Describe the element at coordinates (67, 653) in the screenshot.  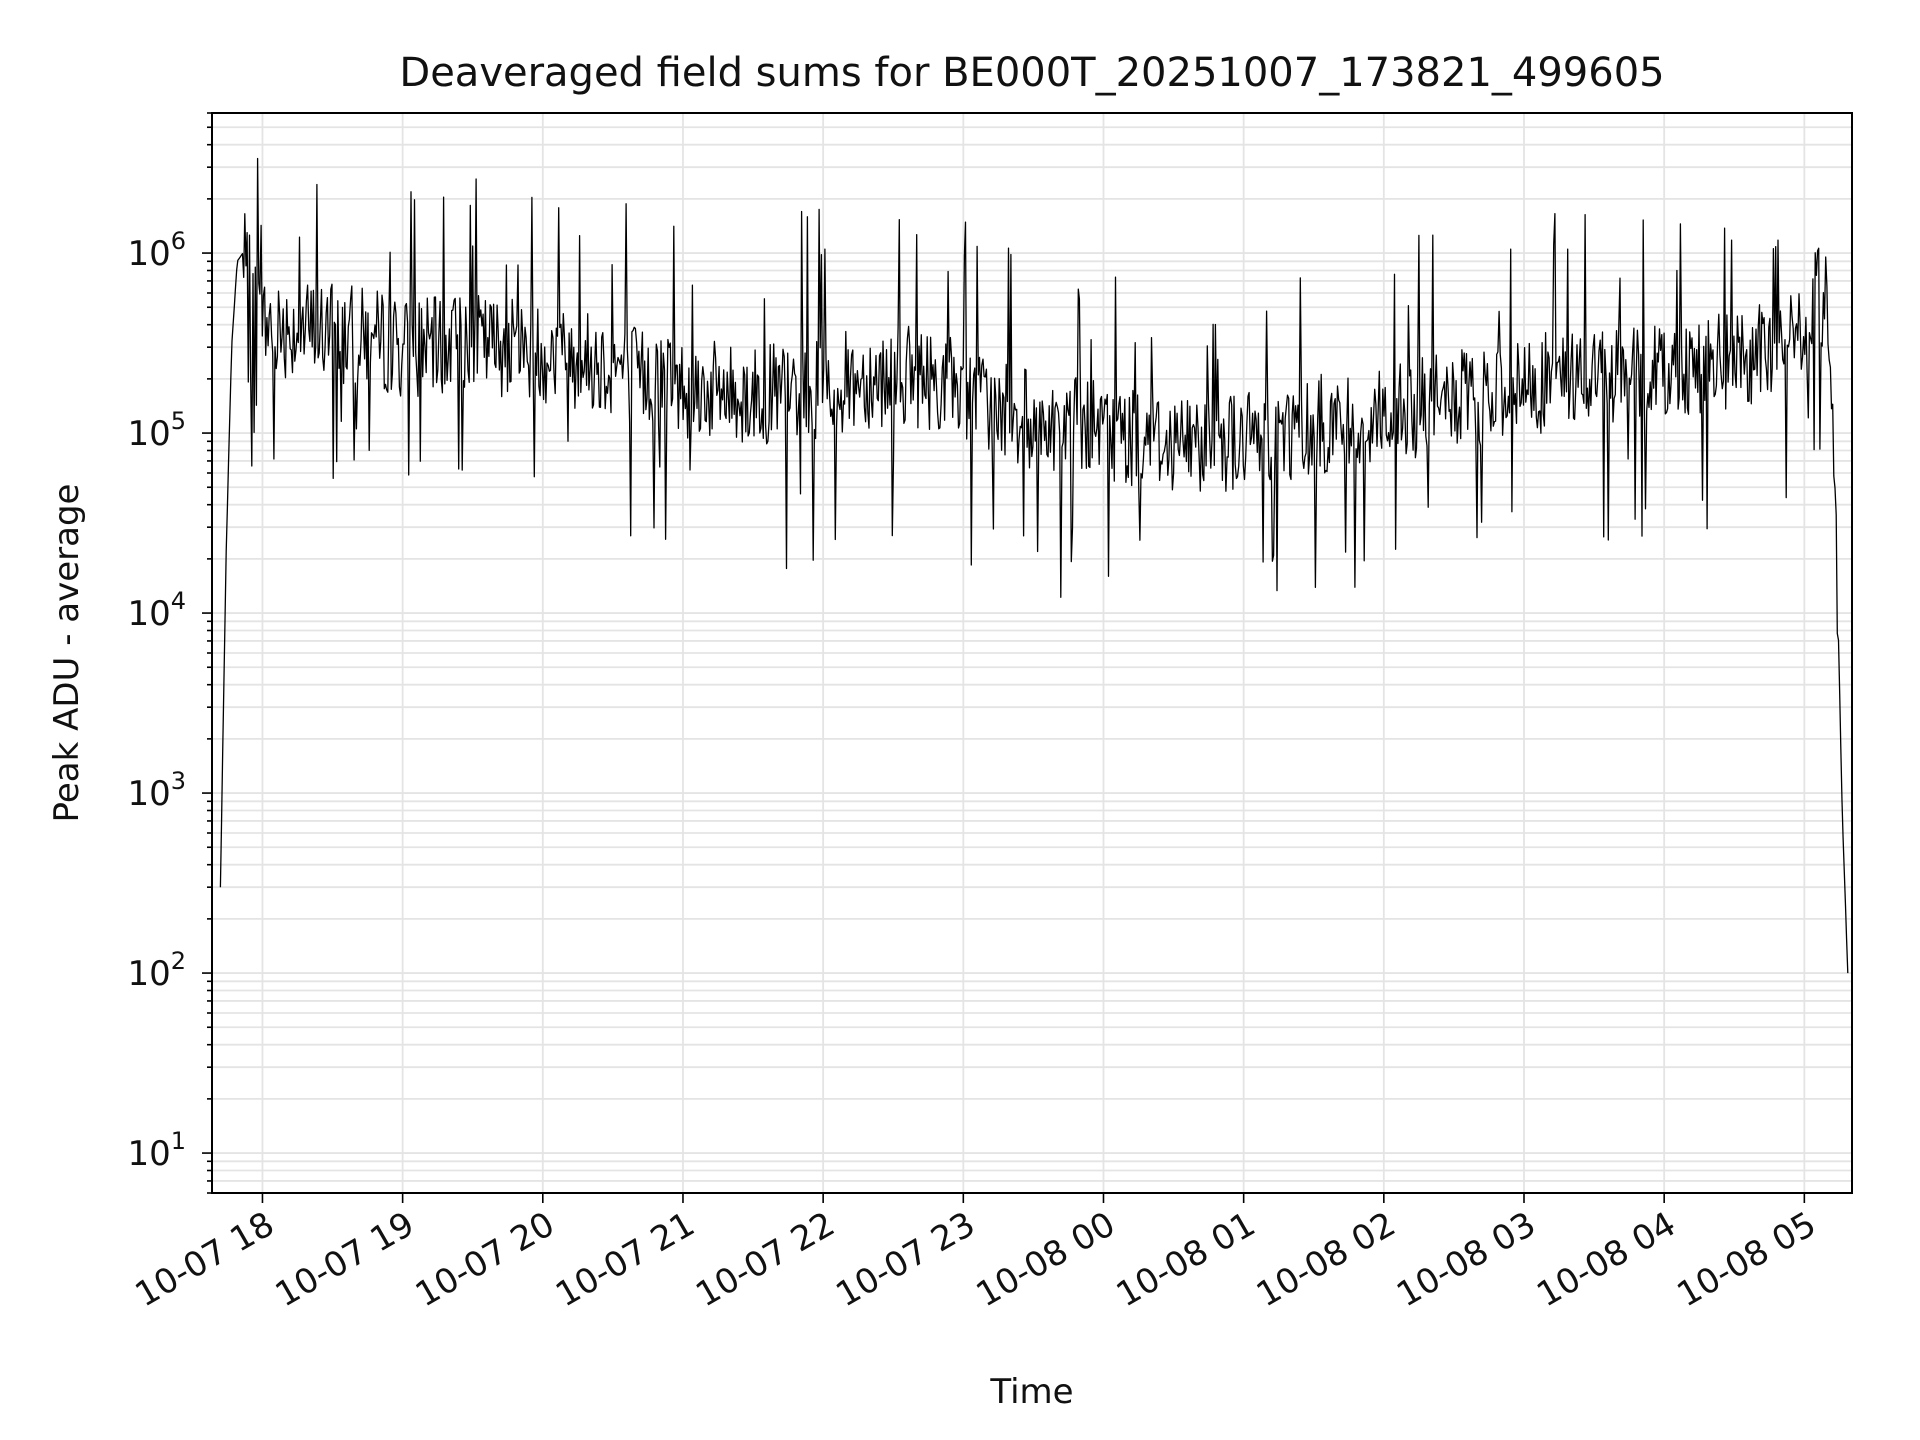
I see `y-axis-label: Peak ADU - average` at that location.